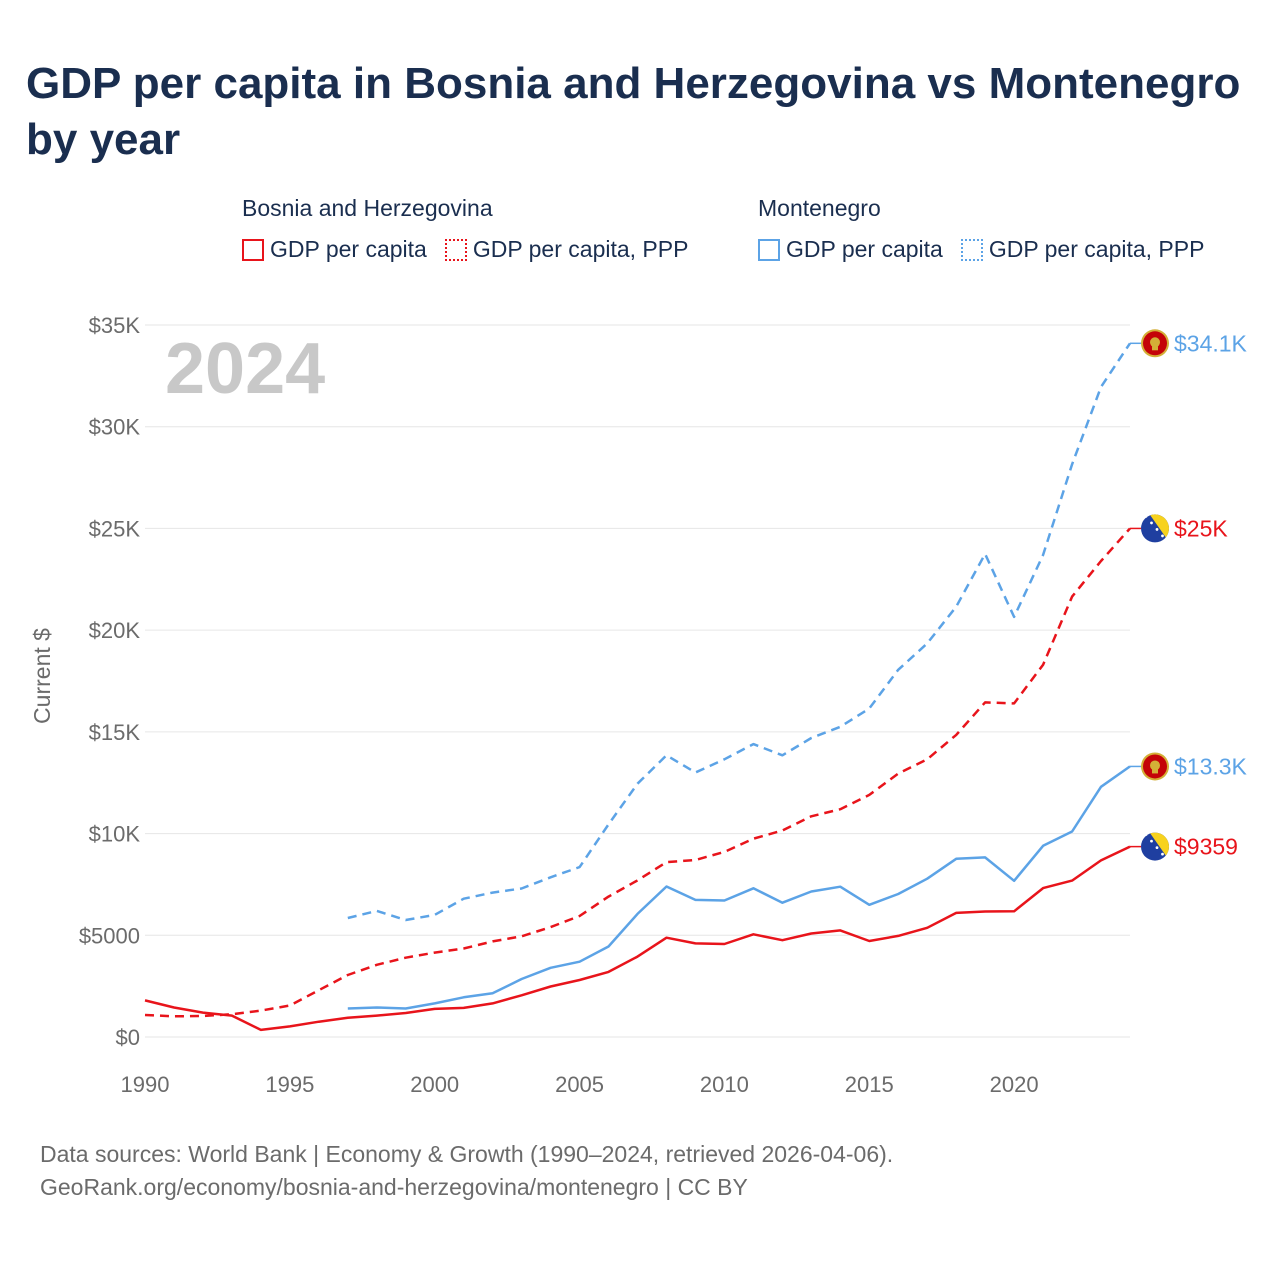 The height and width of the screenshot is (1280, 1280). I want to click on x-tick-label: 2015, so click(869, 1084).